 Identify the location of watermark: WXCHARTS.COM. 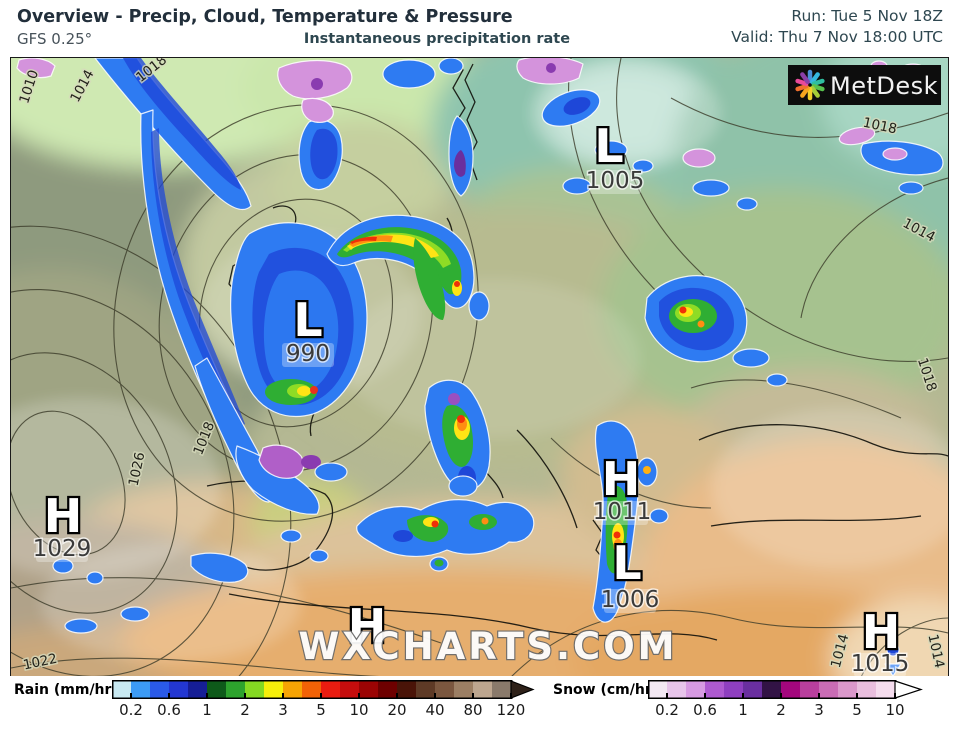
(488, 646).